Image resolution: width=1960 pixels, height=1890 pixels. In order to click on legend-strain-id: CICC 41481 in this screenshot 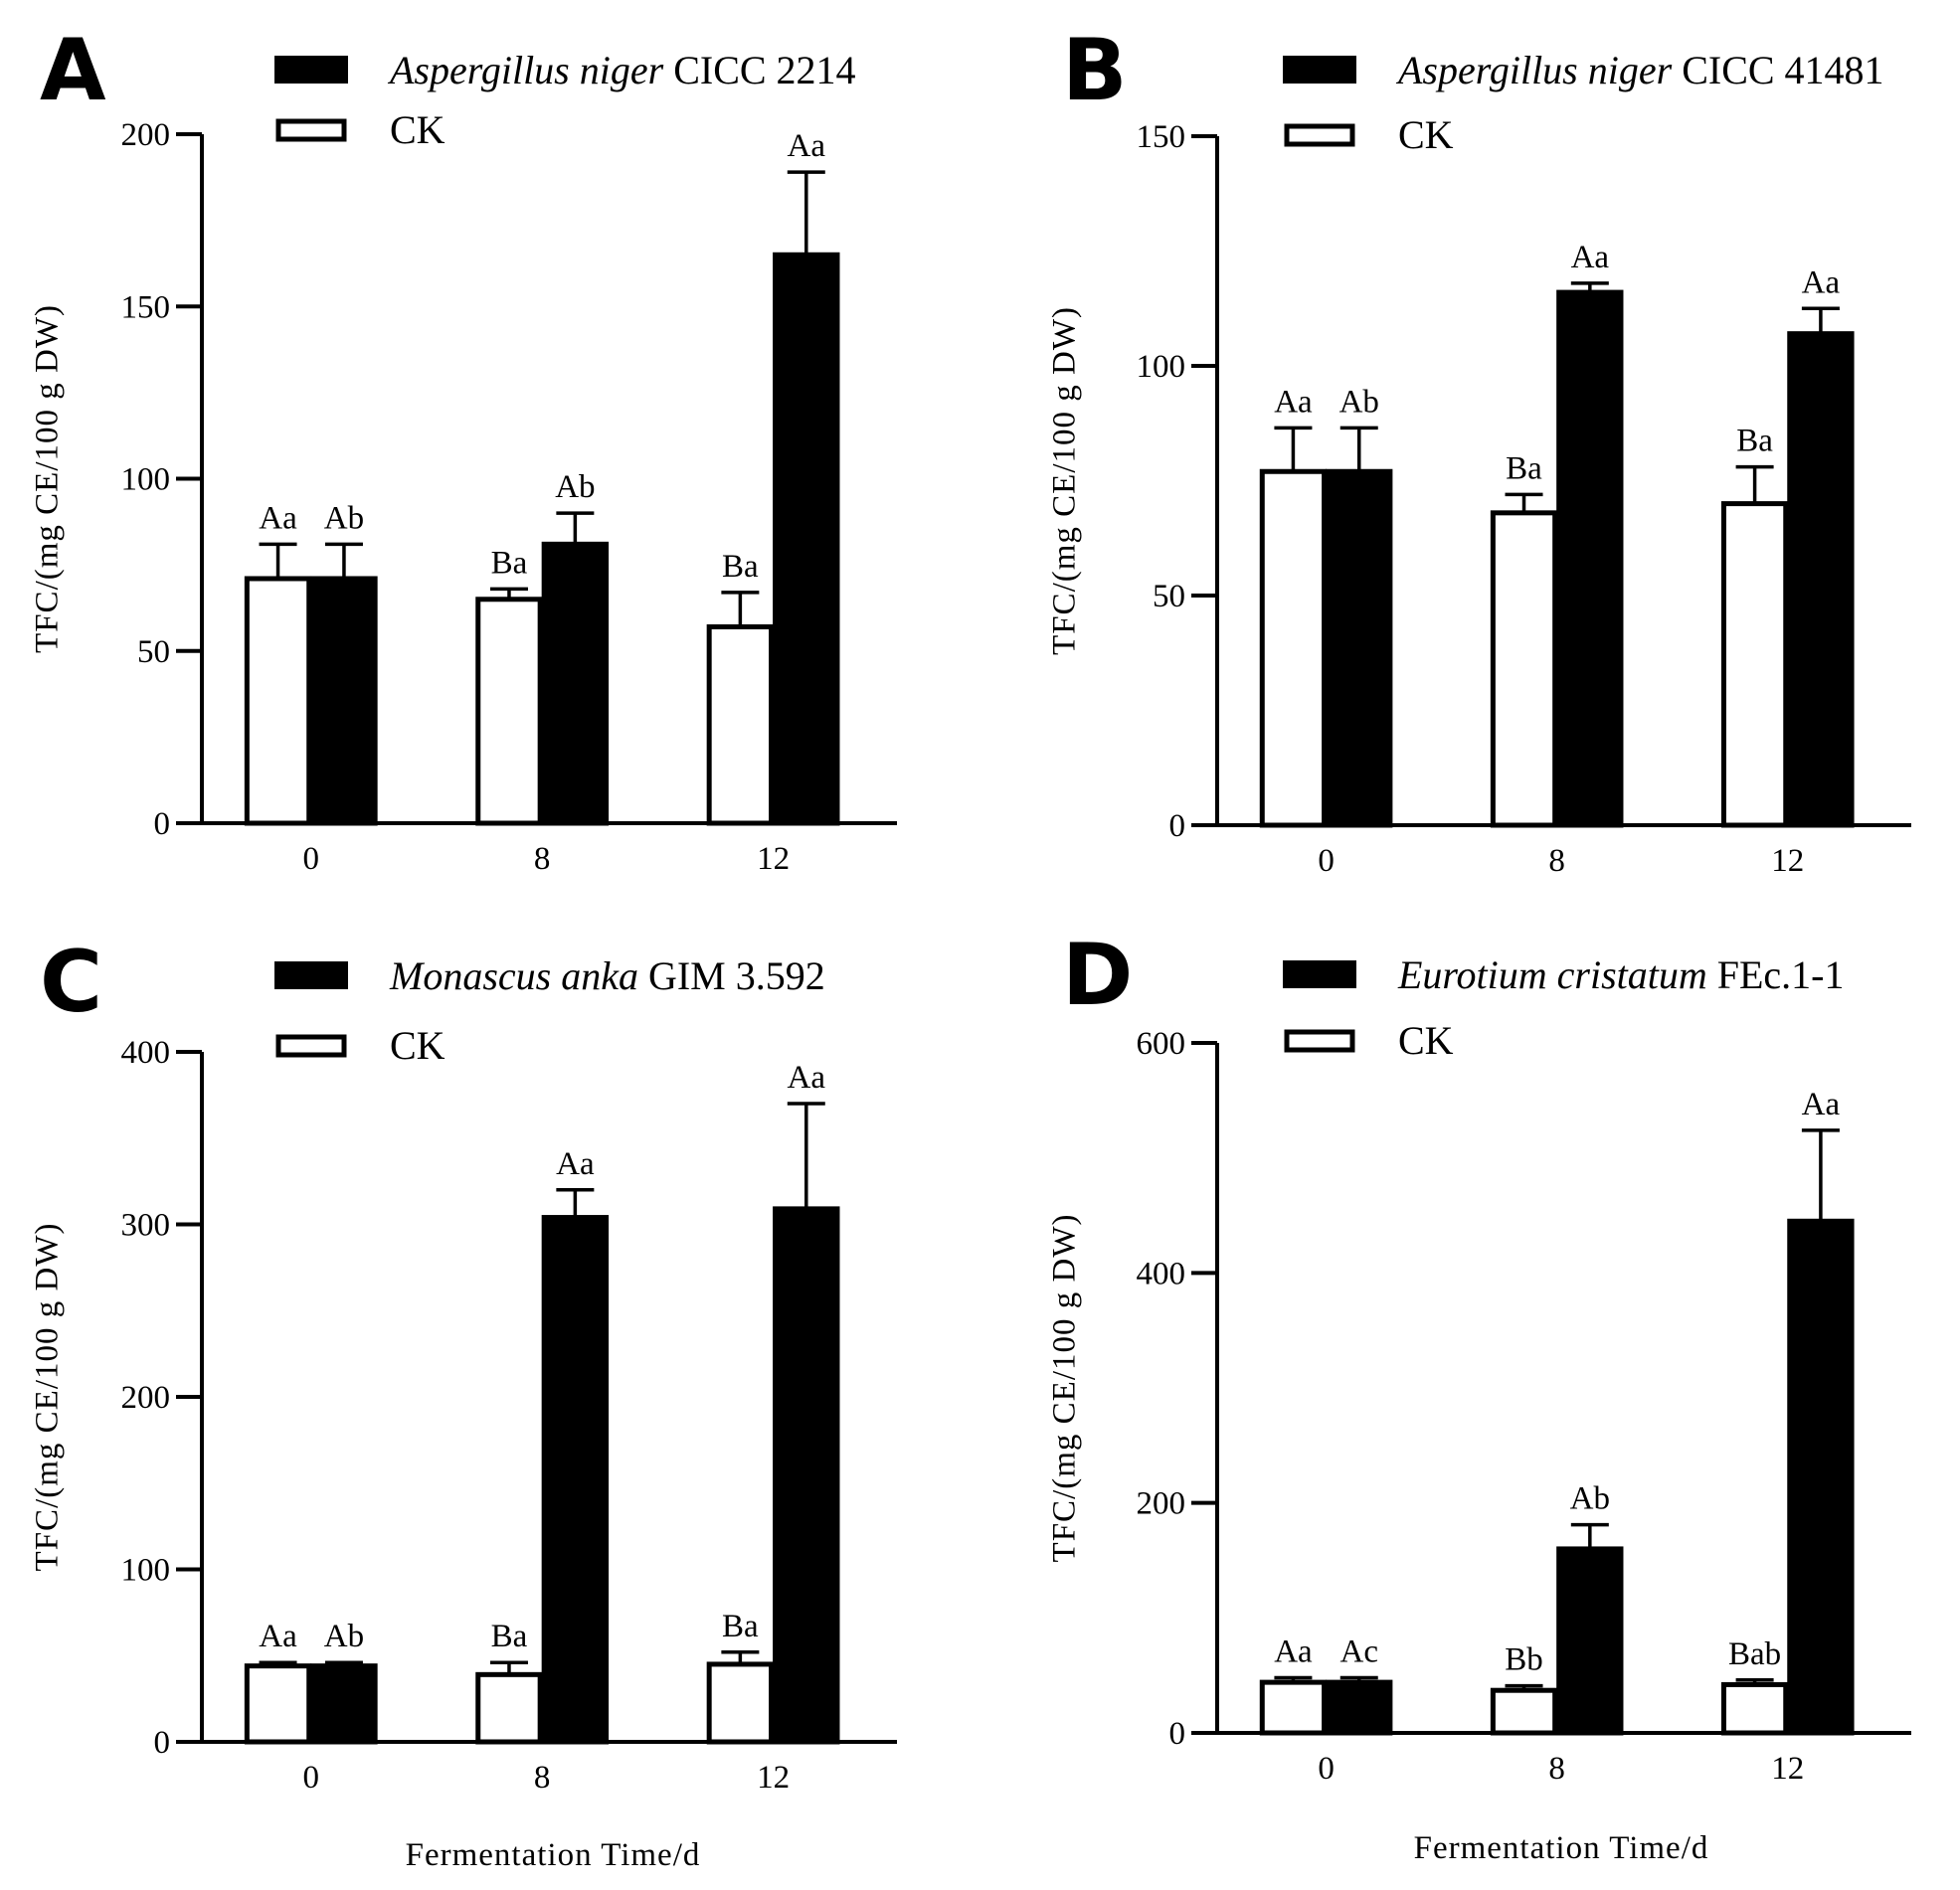, I will do `click(1777, 70)`.